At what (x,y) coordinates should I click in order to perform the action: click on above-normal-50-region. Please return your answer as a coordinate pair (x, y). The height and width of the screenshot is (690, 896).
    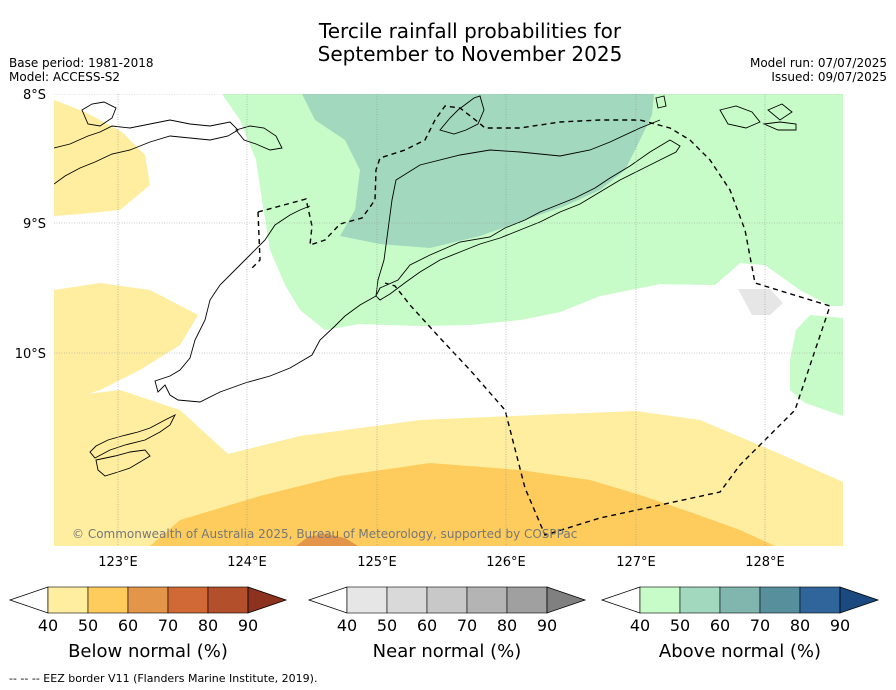
    Looking at the image, I should click on (478, 171).